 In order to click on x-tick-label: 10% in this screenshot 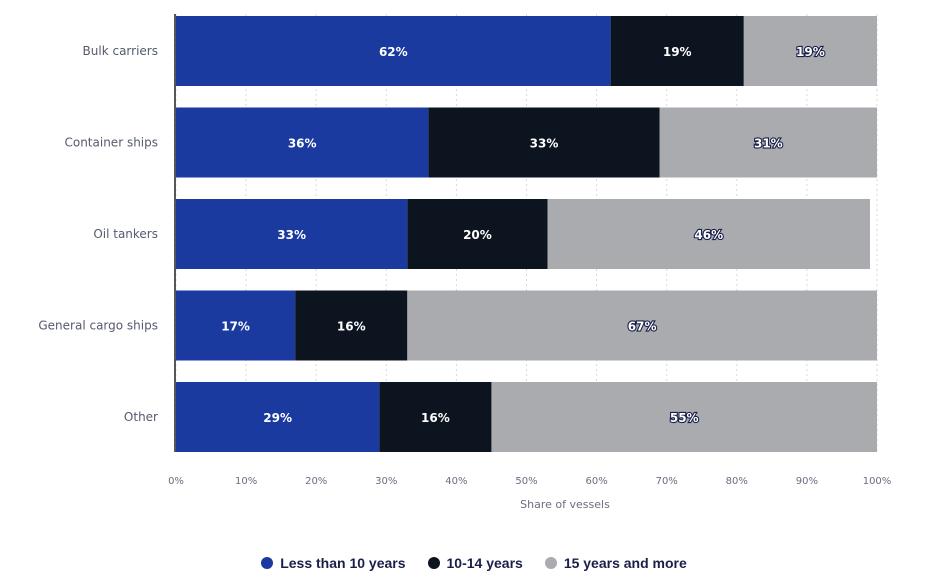, I will do `click(246, 481)`.